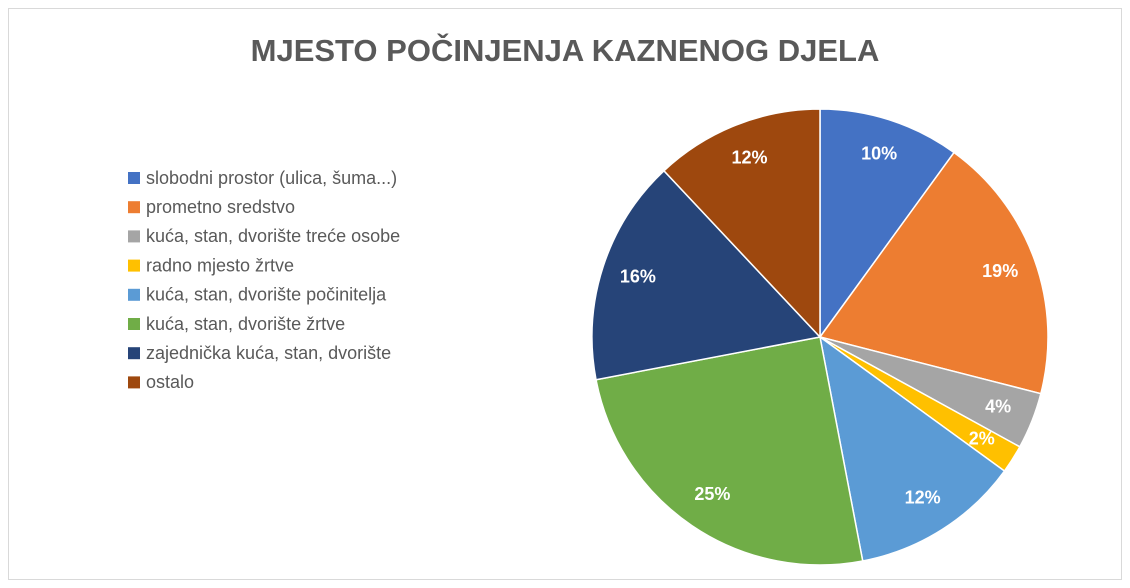  I want to click on legend-label: kuća, stan, dvorište treće osobe, so click(273, 236).